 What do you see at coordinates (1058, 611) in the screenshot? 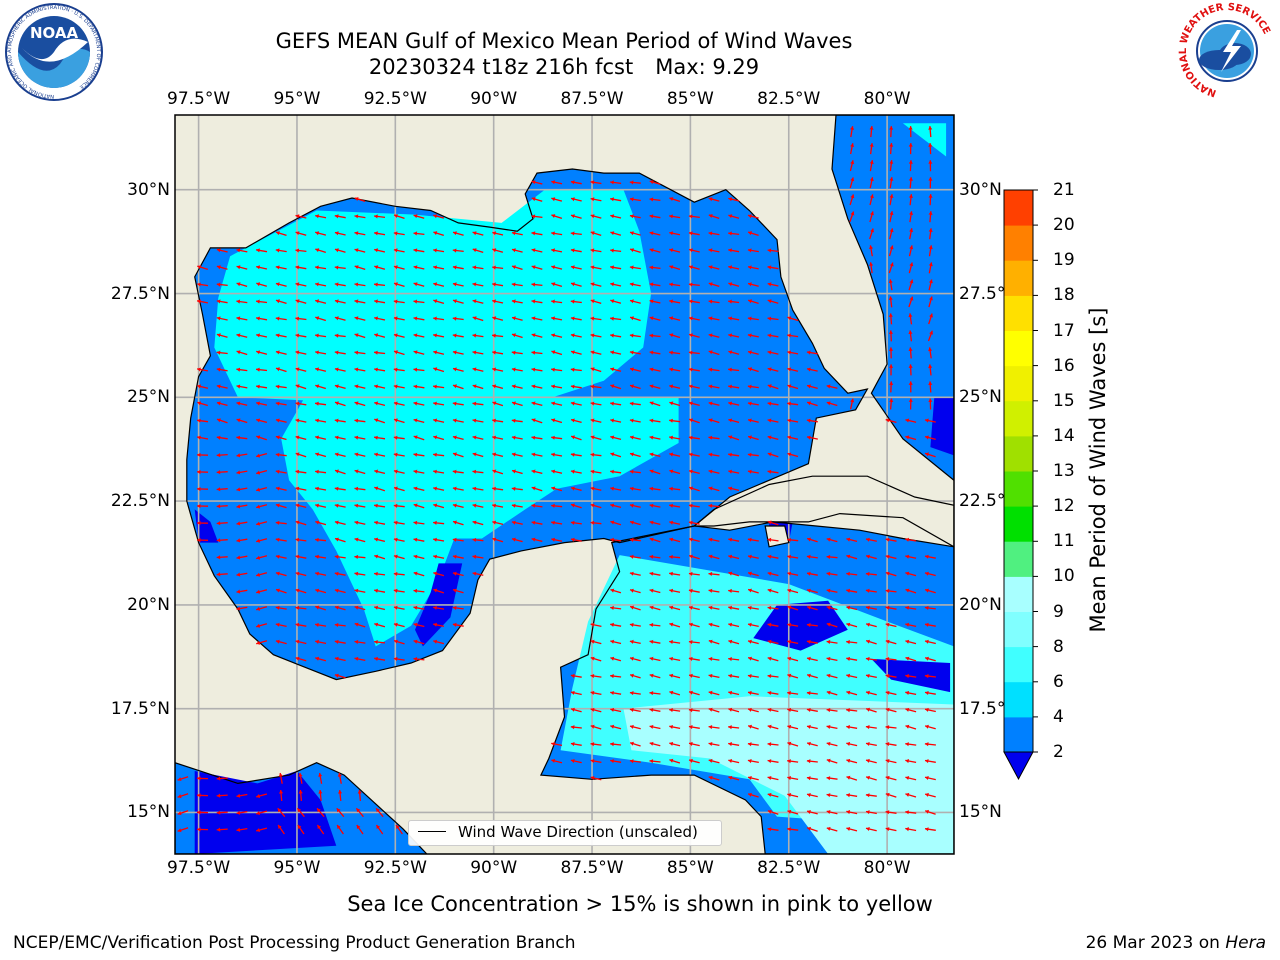
I see `colorbar-tick-label: 9` at bounding box center [1058, 611].